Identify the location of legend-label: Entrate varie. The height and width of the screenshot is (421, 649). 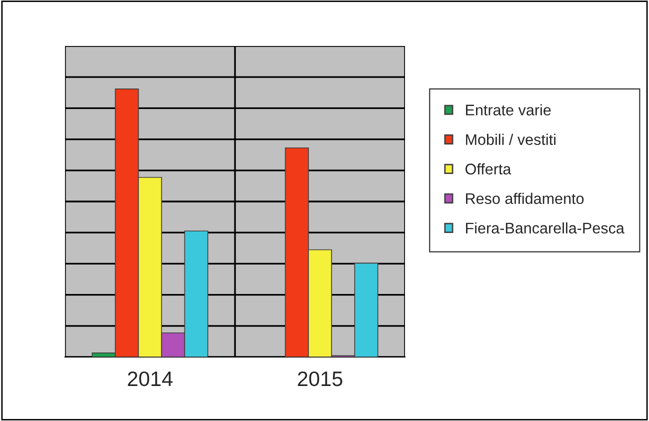
(508, 110).